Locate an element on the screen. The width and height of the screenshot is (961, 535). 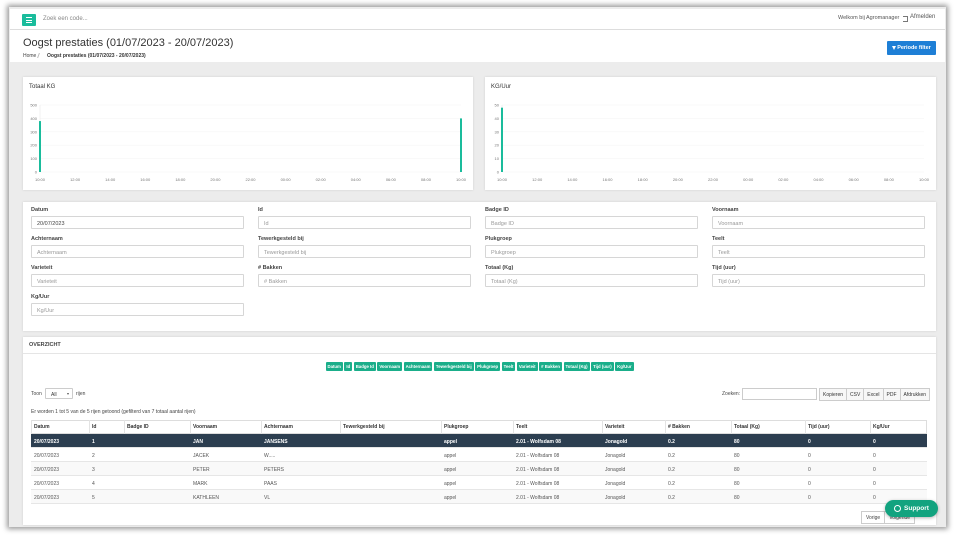
pagination-button: Vorige is located at coordinates (873, 517).